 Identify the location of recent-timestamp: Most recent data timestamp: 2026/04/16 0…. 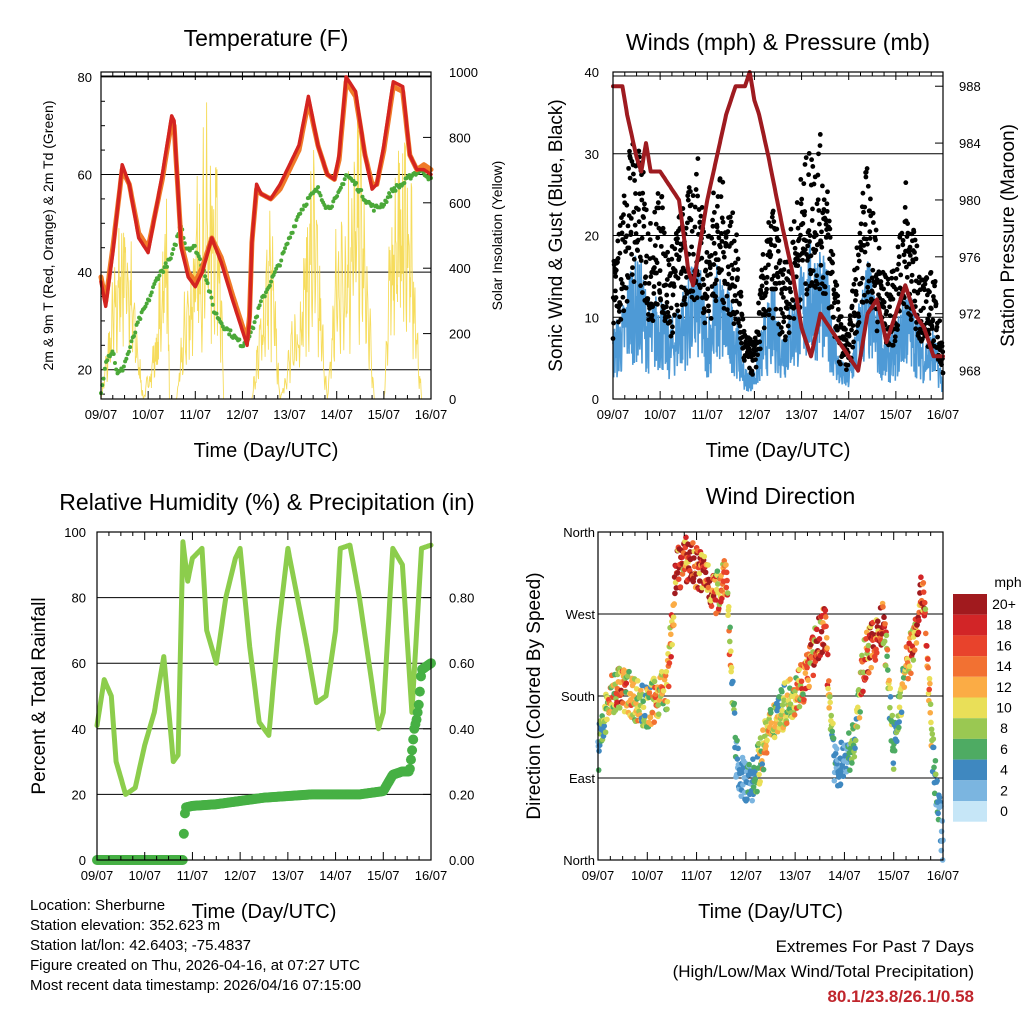
(196, 985).